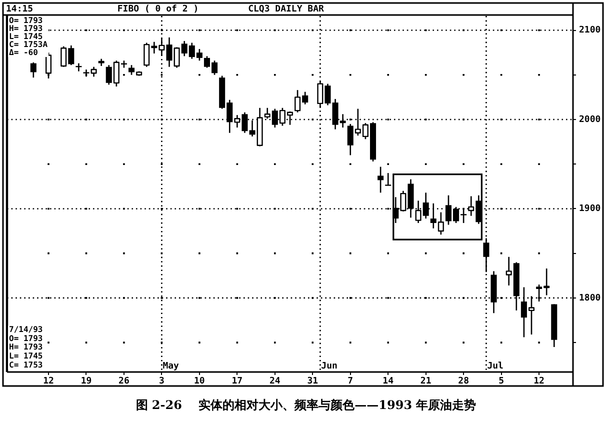 This screenshot has height=425, width=611. Describe the element at coordinates (590, 31) in the screenshot. I see `y-tick-label: 2100` at that location.